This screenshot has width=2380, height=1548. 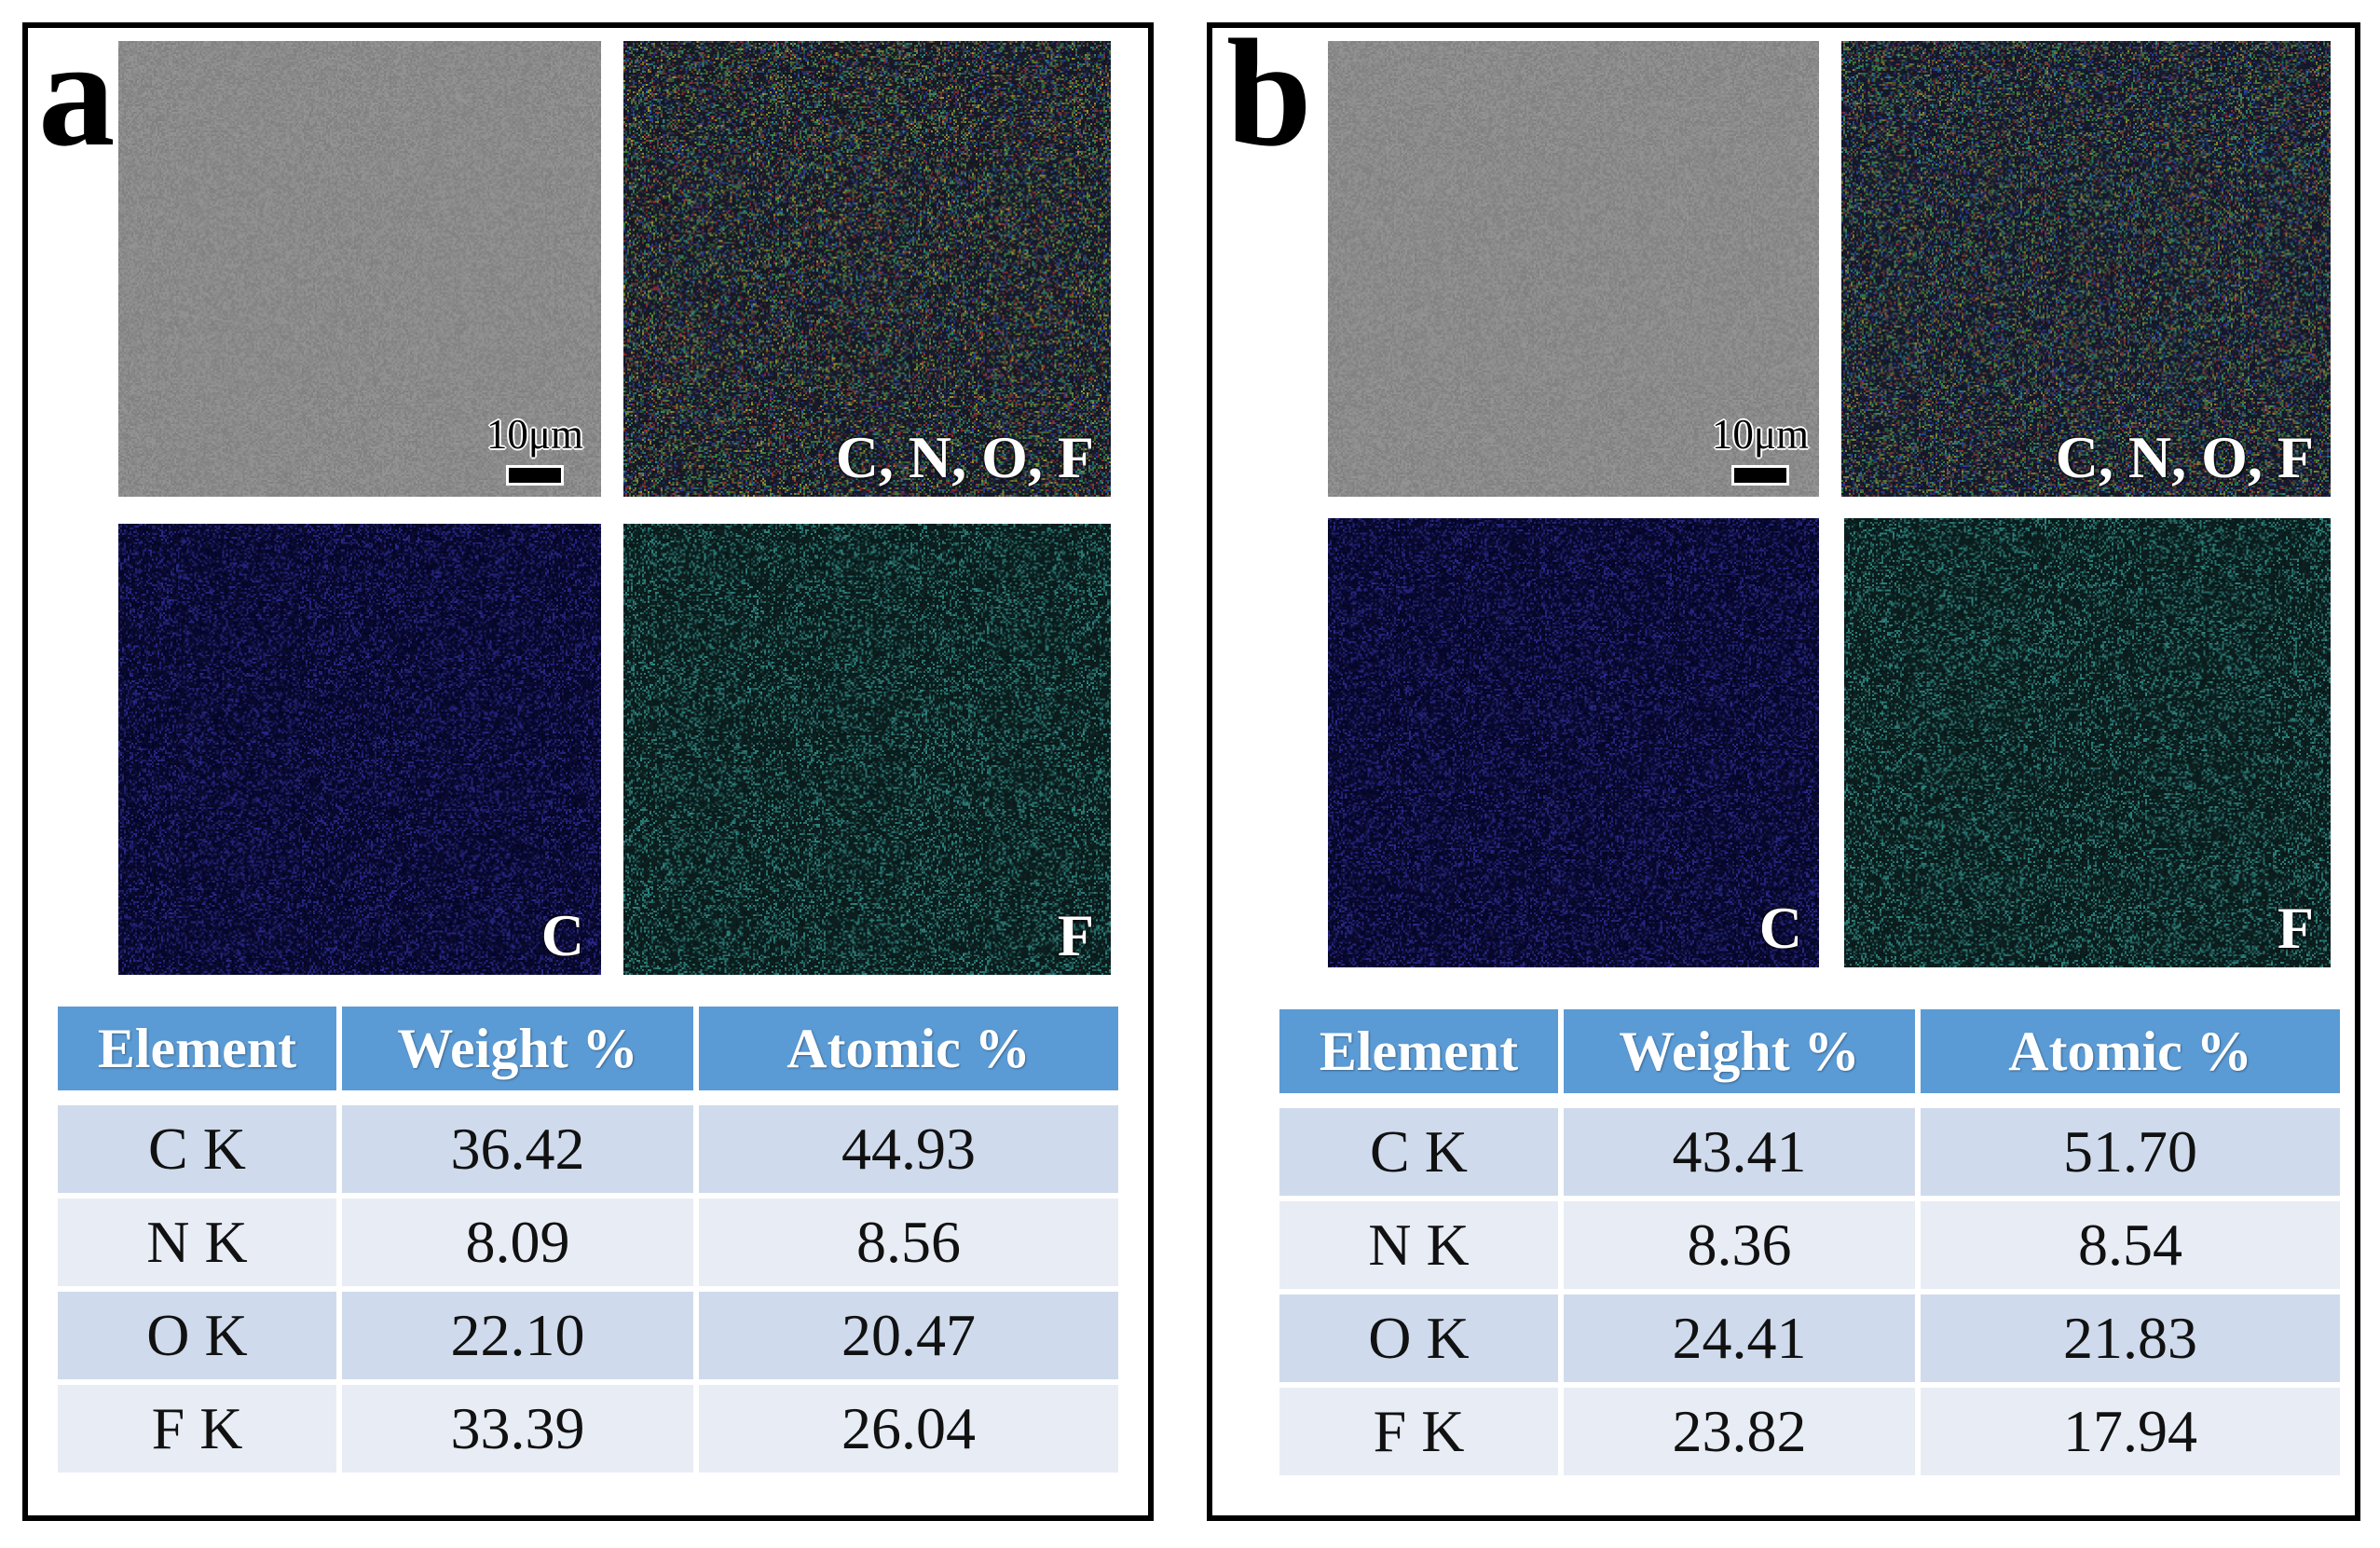 I want to click on table-row: O K 24.41 21.83, so click(x=1809, y=1338).